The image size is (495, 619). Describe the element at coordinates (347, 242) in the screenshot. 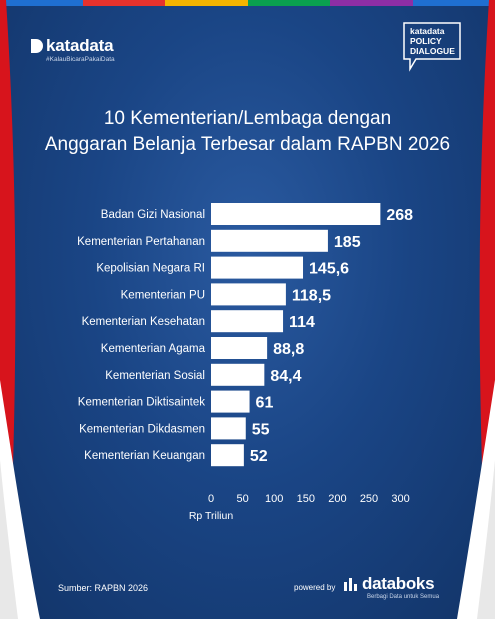

I see `value-label: 185` at that location.